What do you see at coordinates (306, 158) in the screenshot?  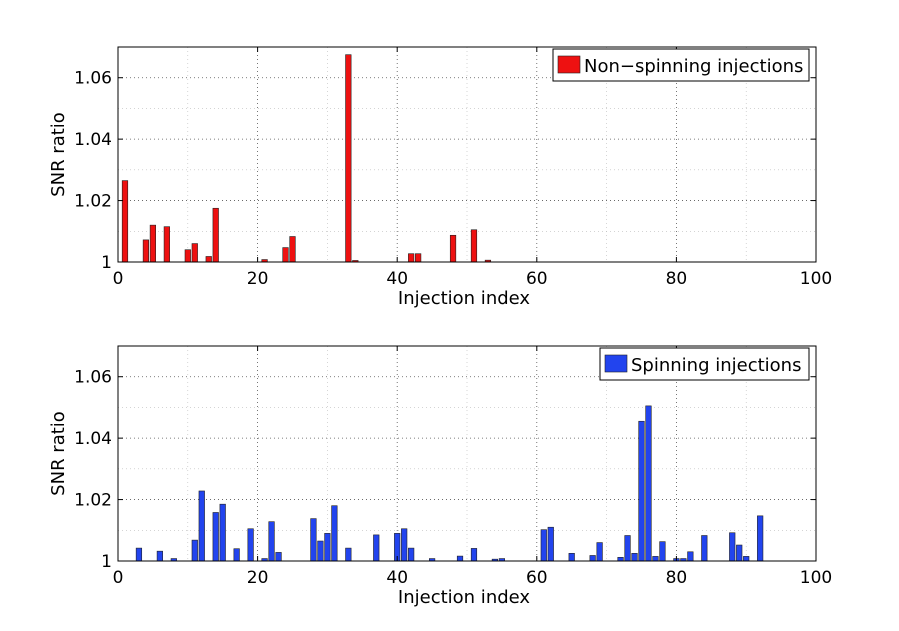 I see `bar-series` at bounding box center [306, 158].